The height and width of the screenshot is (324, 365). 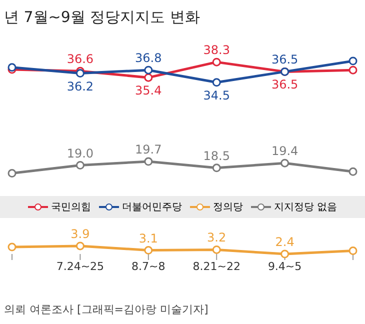 I want to click on legend-label: 정의당, so click(x=227, y=207).